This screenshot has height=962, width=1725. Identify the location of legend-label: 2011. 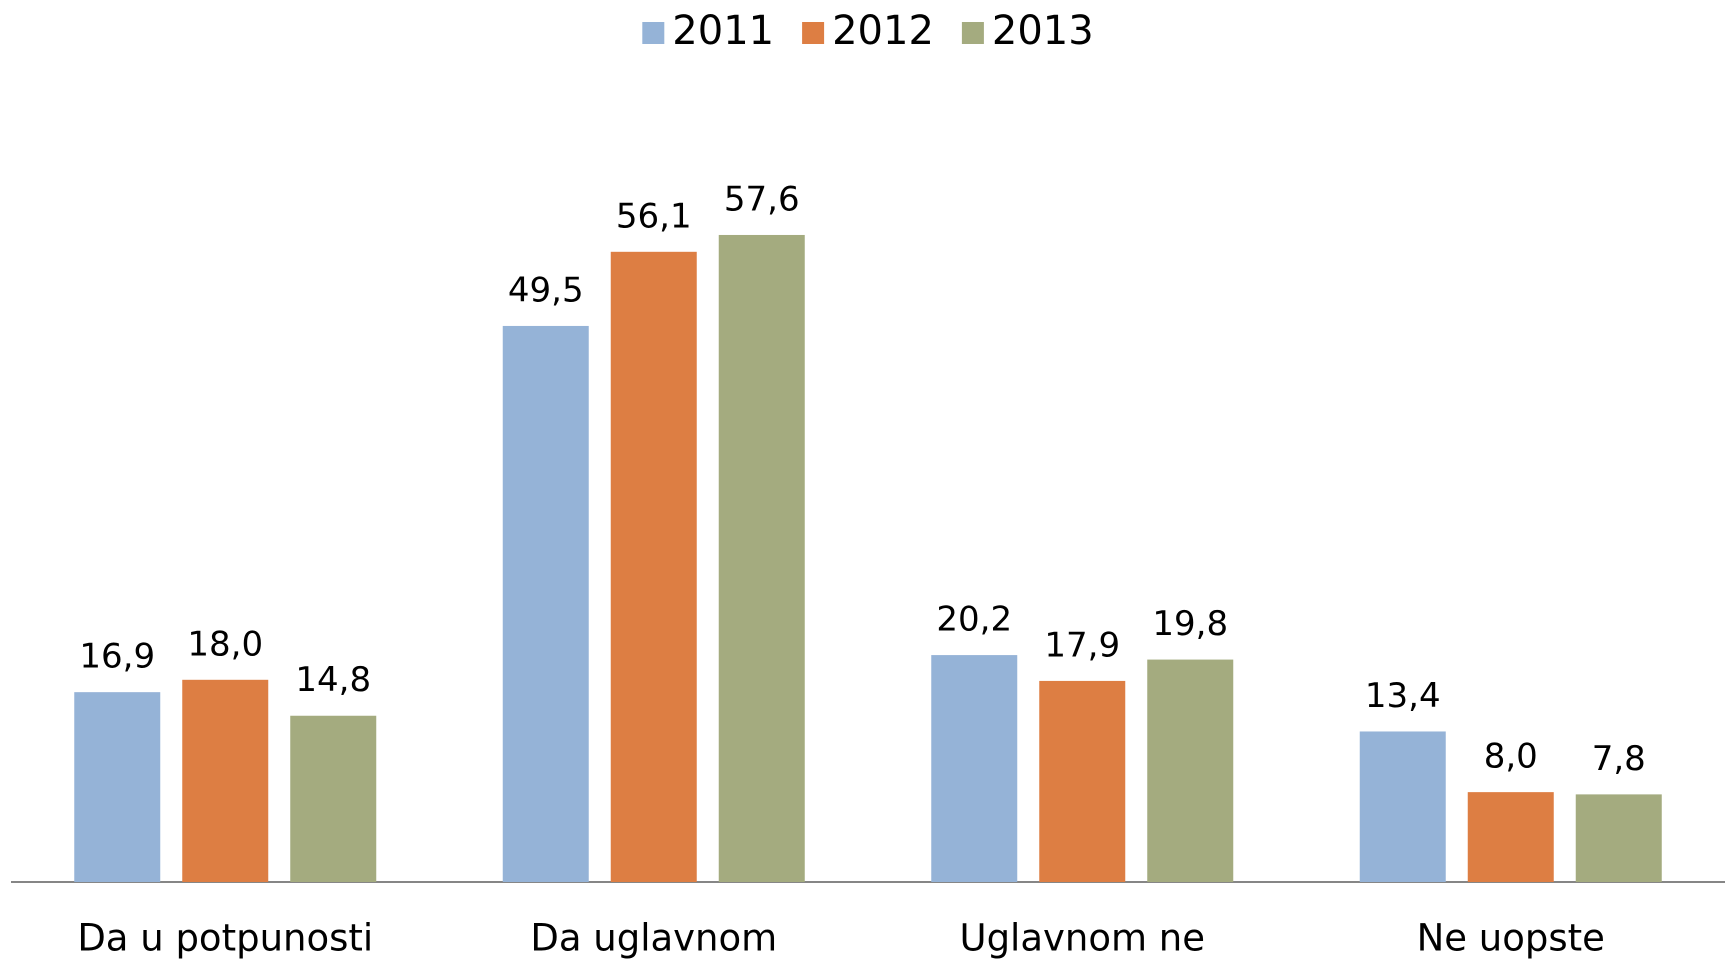
(723, 31).